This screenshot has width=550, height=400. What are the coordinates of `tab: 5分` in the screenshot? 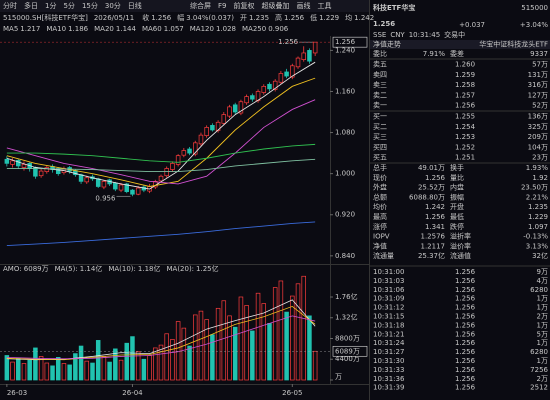 It's located at (68, 5).